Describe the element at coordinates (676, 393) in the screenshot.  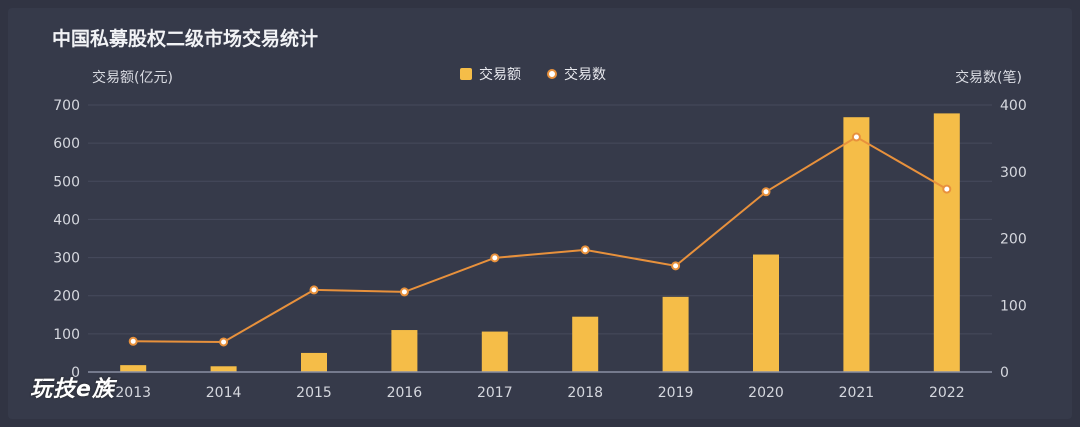
I see `x-tick-label: 2019` at that location.